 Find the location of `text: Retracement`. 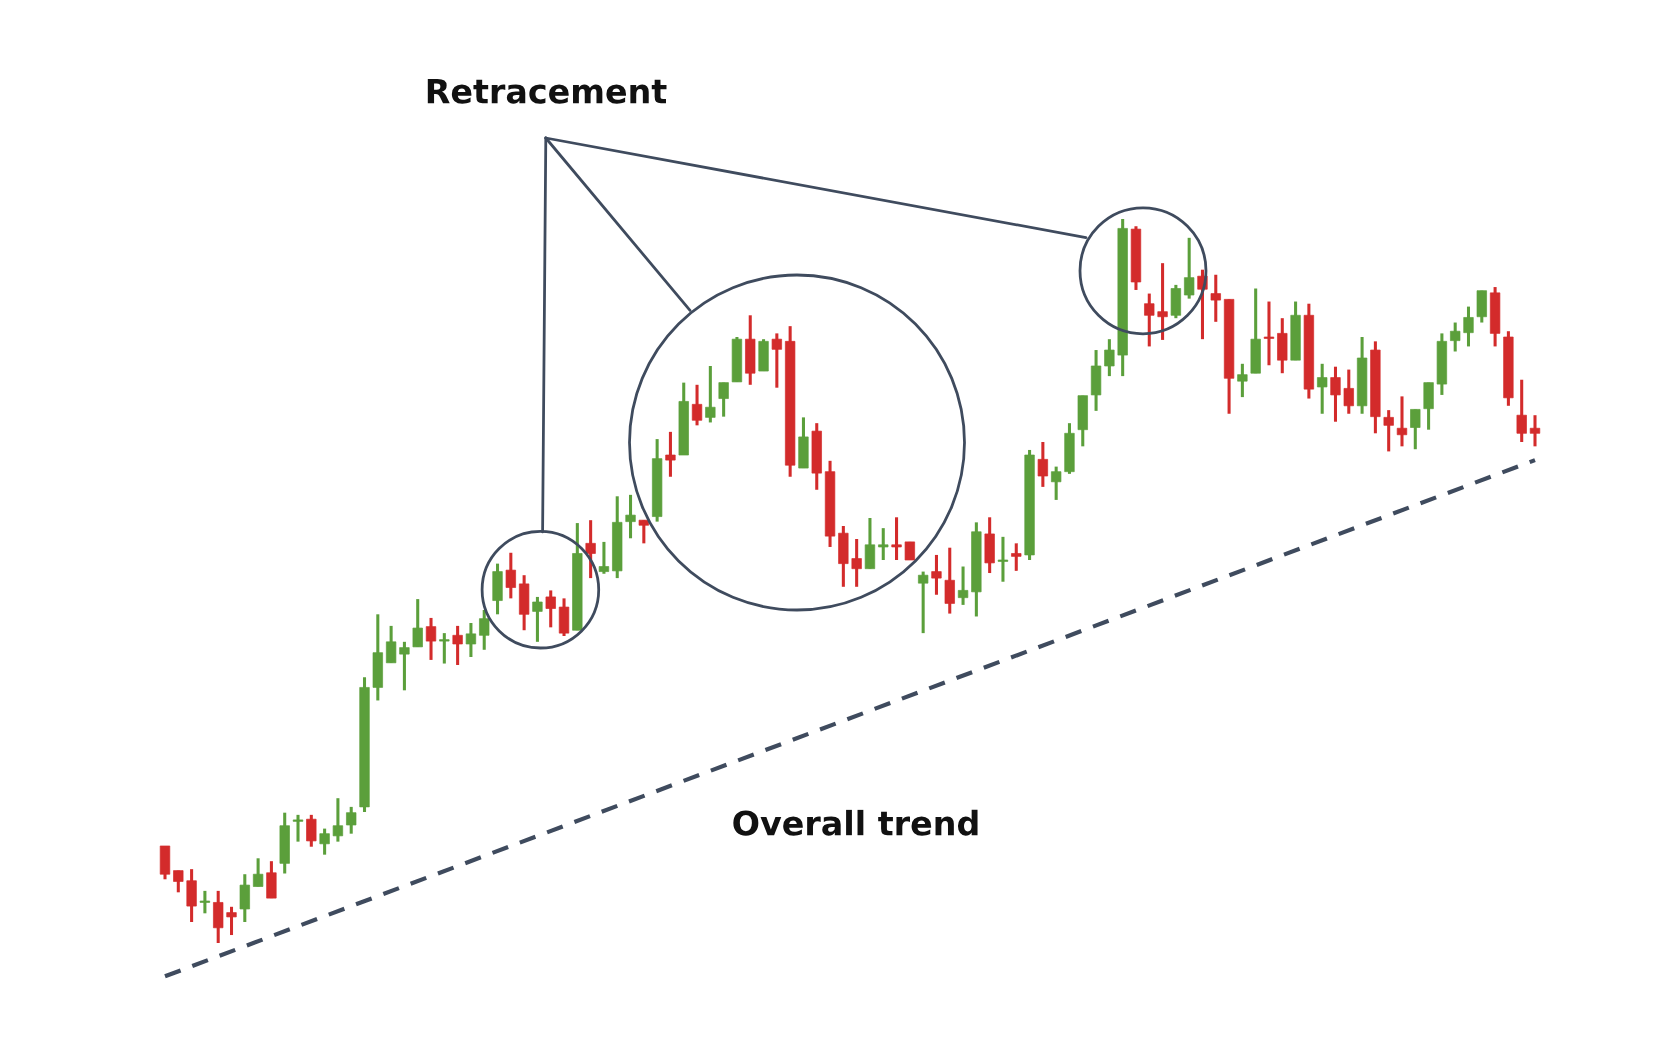

text: Retracement is located at coordinates (547, 91).